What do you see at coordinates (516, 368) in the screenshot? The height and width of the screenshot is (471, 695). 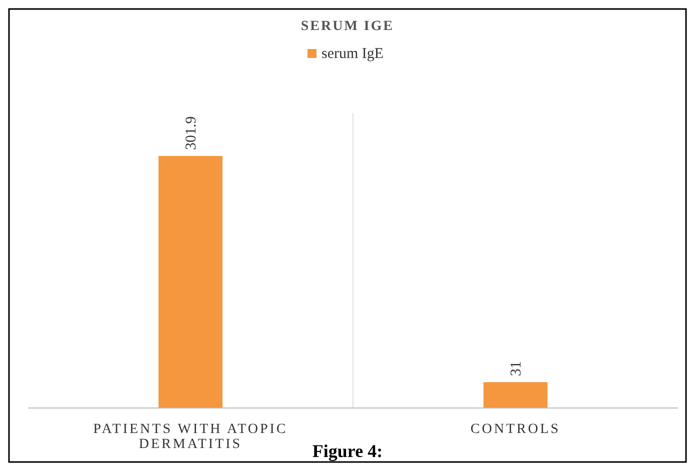 I see `data-label: 31` at bounding box center [516, 368].